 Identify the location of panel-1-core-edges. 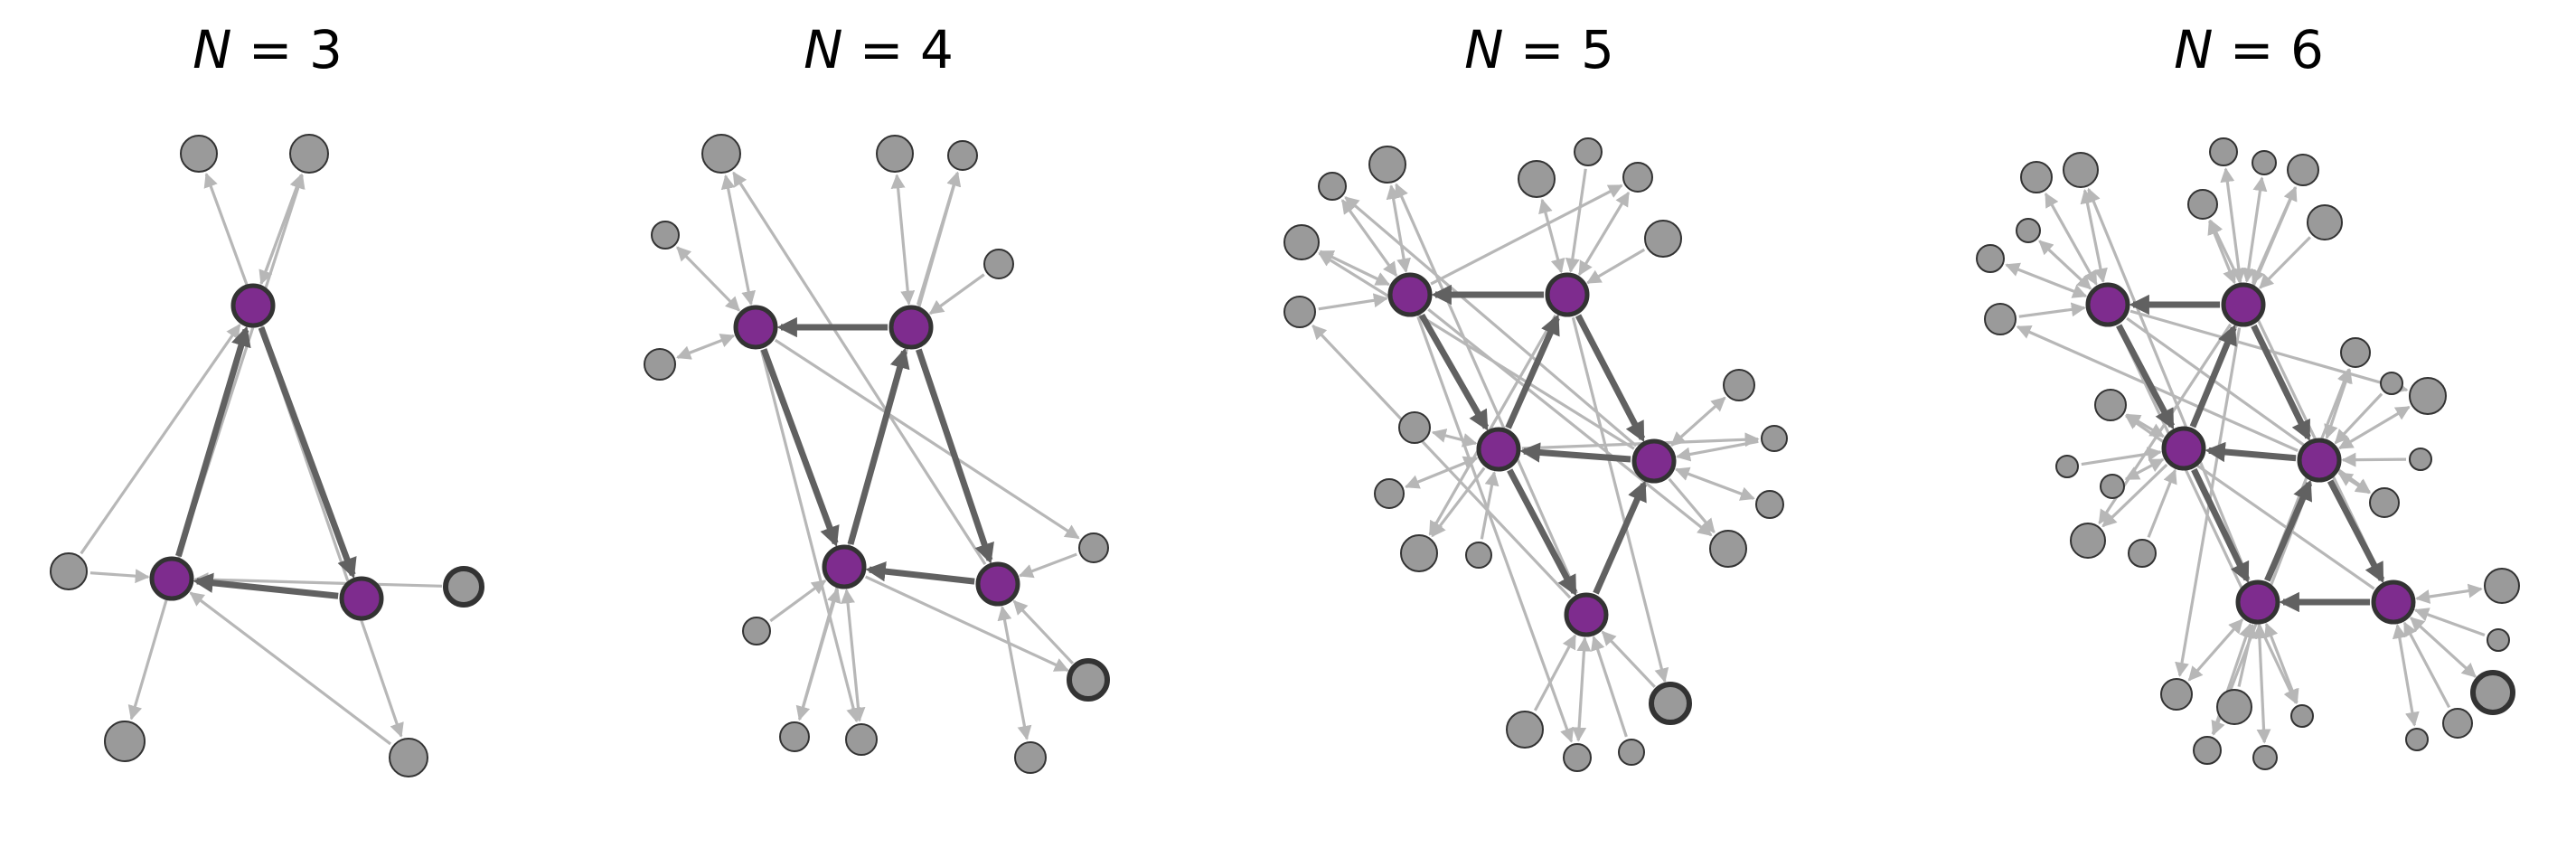
(266, 462).